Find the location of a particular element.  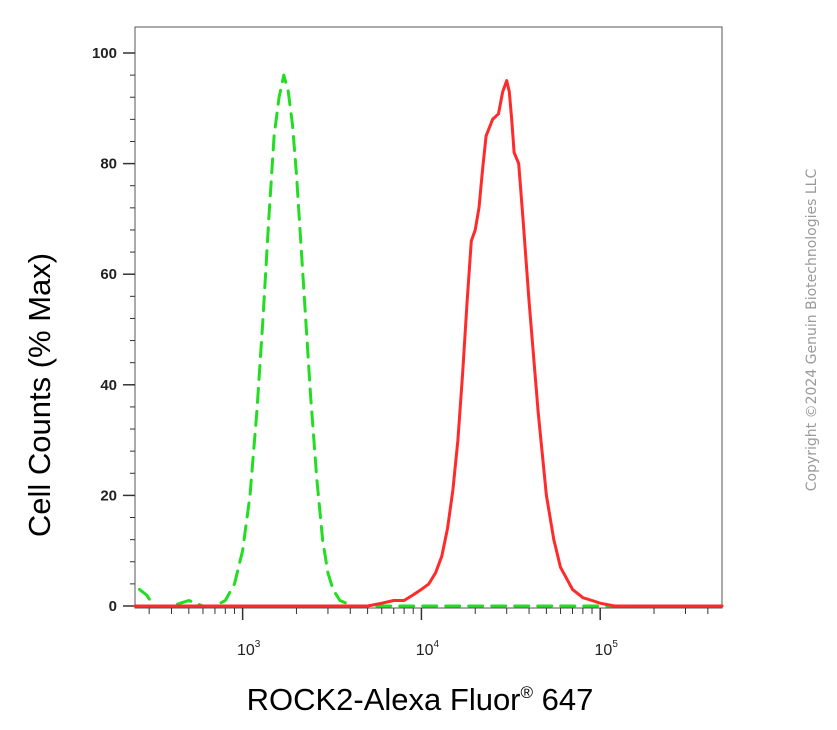

y-tick-label: 40 is located at coordinates (108, 385).